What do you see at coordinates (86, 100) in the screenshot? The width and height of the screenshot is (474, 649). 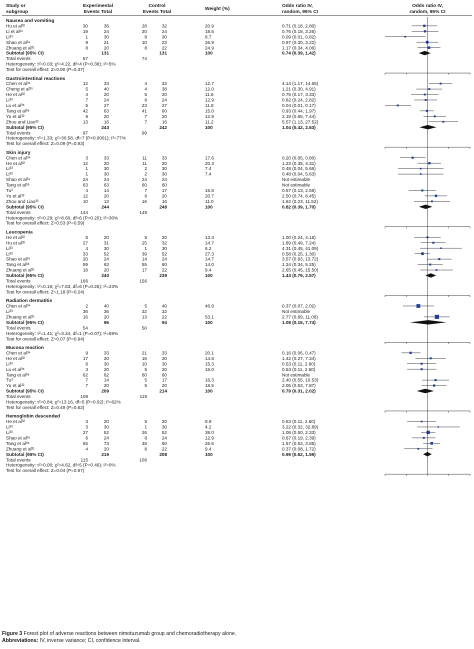 I see `exp-events: 7` at bounding box center [86, 100].